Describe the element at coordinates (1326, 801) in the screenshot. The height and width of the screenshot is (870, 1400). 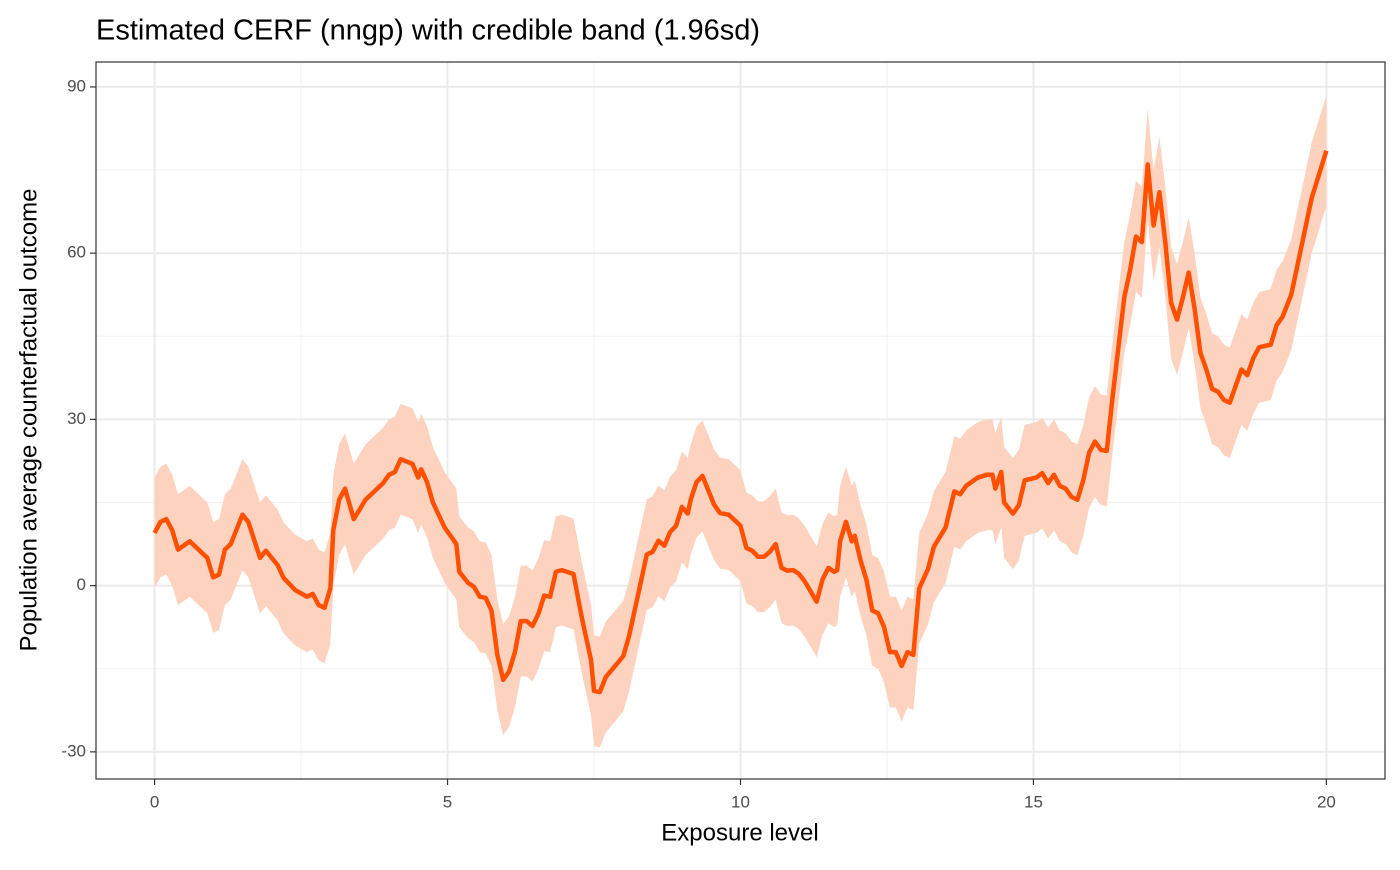
I see `x-tick-label: 20` at that location.